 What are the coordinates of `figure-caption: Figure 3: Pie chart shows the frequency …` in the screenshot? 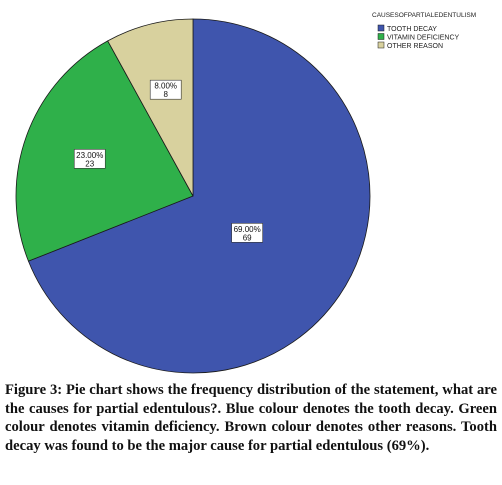 It's located at (251, 418).